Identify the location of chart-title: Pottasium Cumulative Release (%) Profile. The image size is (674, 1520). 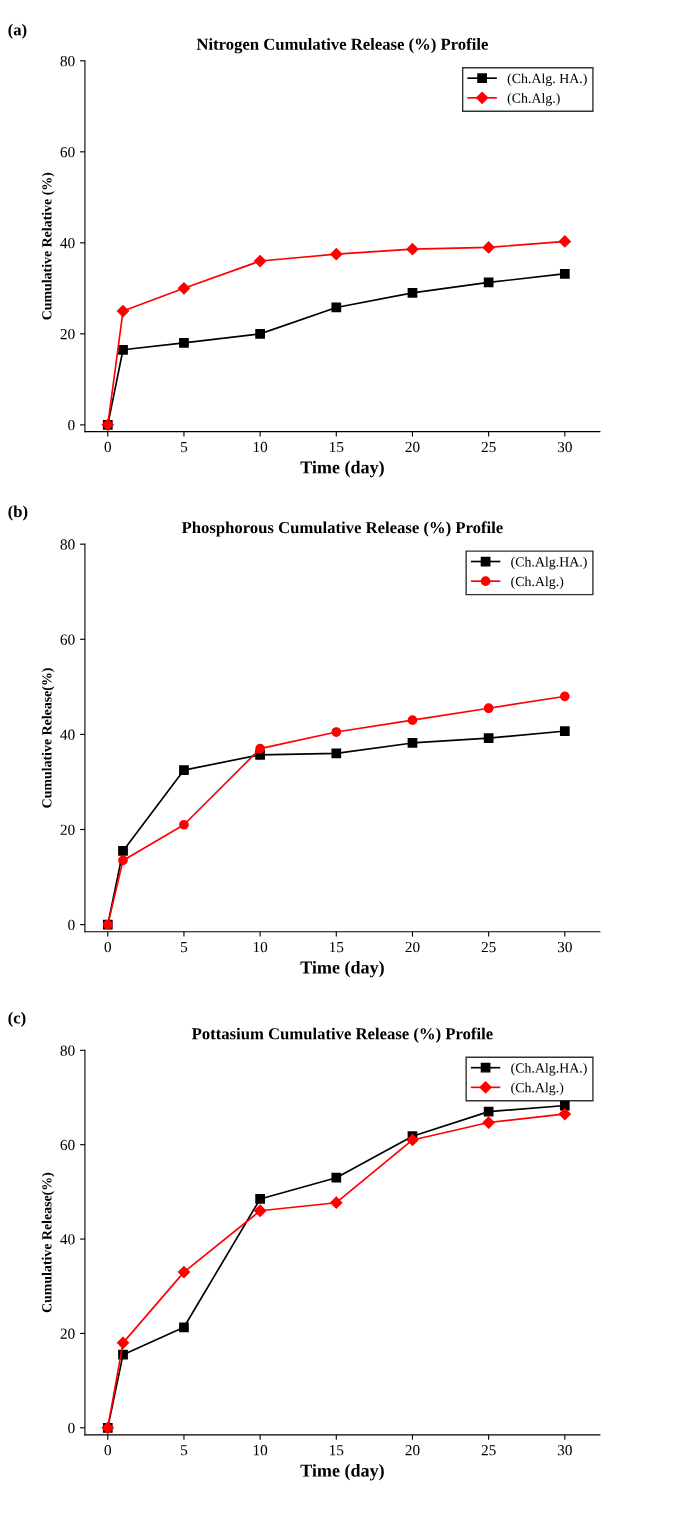
(342, 1035).